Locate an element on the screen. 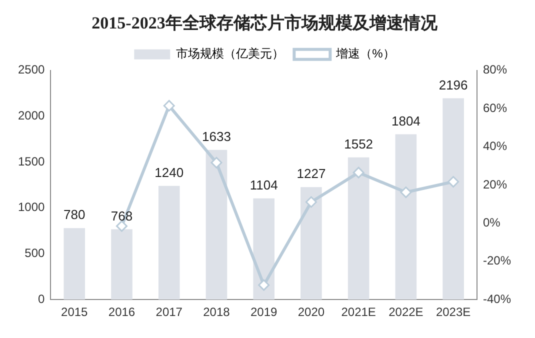 The height and width of the screenshot is (338, 535). x-tick-label: 2017 is located at coordinates (169, 312).